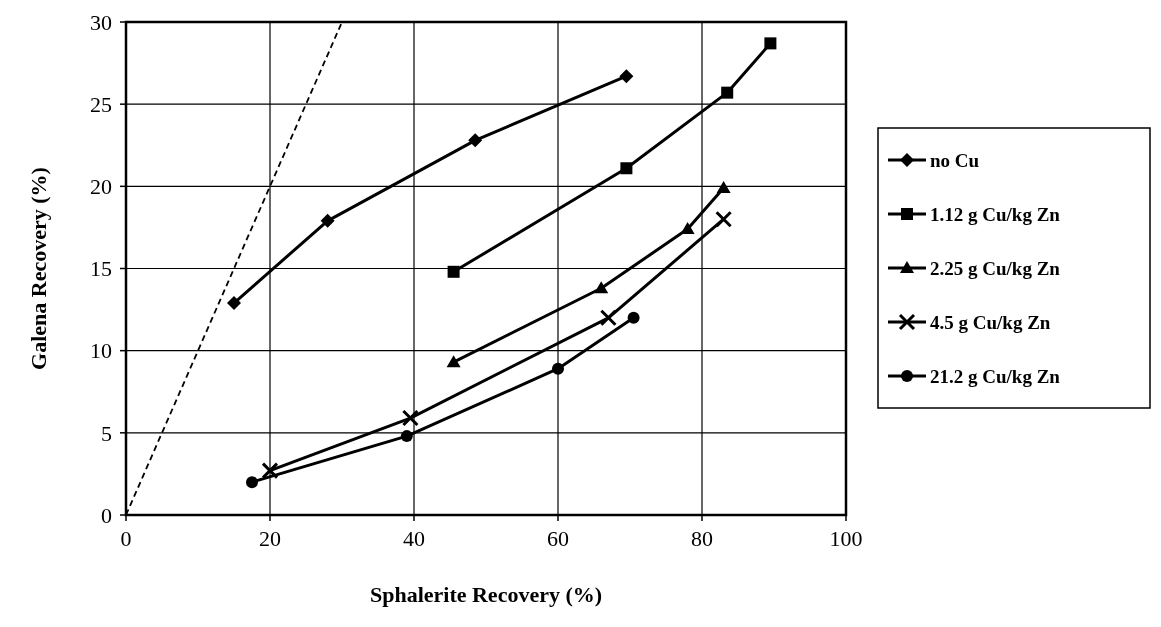 The height and width of the screenshot is (627, 1161). What do you see at coordinates (990, 322) in the screenshot?
I see `legend-label: 4.5 g Cu/kg Zn` at bounding box center [990, 322].